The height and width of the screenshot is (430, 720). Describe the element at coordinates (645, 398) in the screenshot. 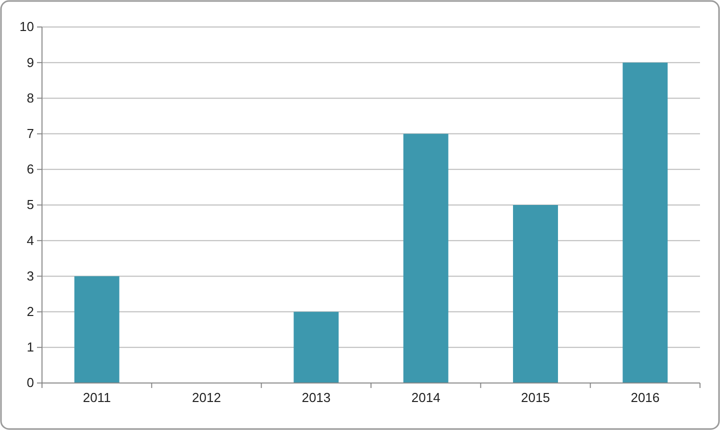

I see `x-tick-label: 2016` at that location.